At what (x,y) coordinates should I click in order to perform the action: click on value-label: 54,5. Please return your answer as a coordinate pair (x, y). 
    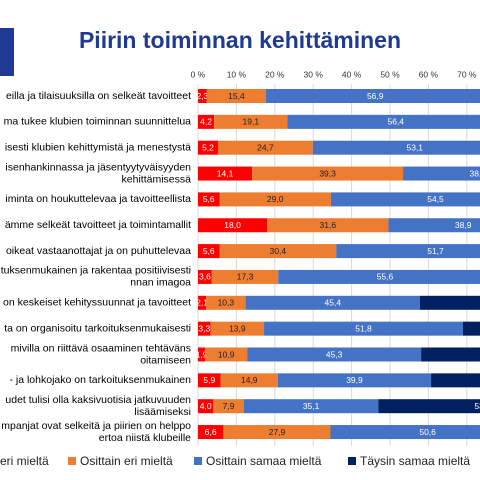
    Looking at the image, I should click on (435, 199).